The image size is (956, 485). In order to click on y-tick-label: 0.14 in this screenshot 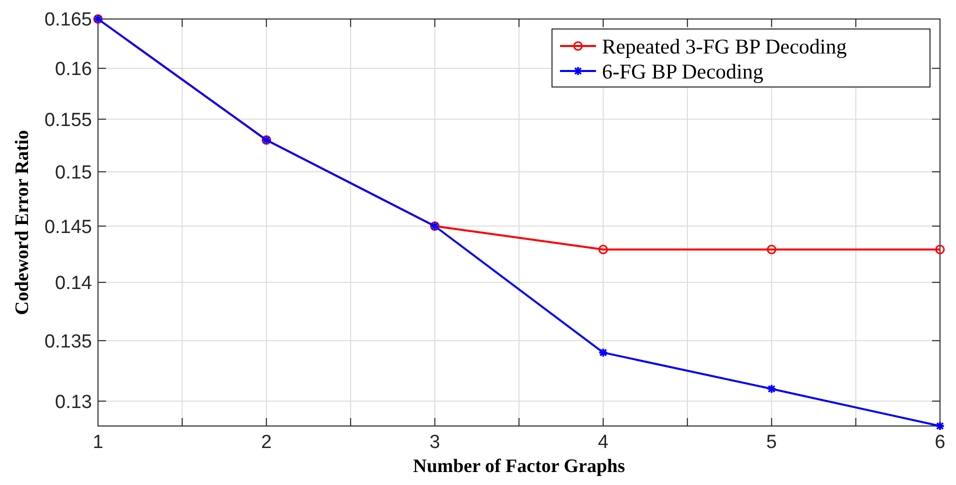, I will do `click(73, 283)`.